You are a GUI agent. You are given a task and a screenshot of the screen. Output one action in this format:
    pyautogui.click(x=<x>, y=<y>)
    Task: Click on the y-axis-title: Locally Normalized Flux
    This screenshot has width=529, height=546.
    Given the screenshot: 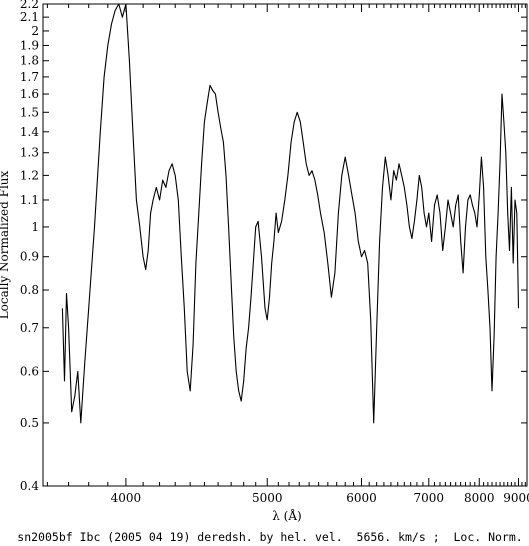 What is the action you would take?
    pyautogui.click(x=5, y=244)
    